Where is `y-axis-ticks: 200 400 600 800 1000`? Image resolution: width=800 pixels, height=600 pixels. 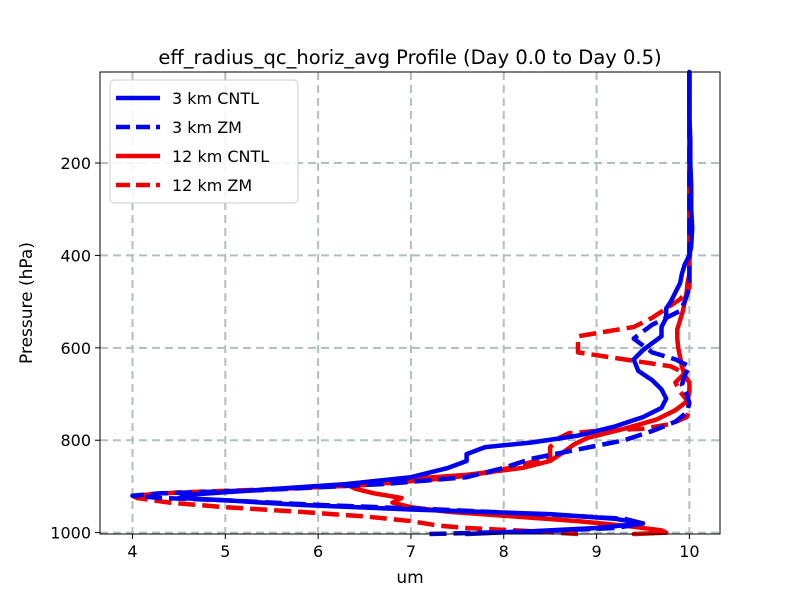 y-axis-ticks: 200 400 600 800 1000 is located at coordinates (75, 348).